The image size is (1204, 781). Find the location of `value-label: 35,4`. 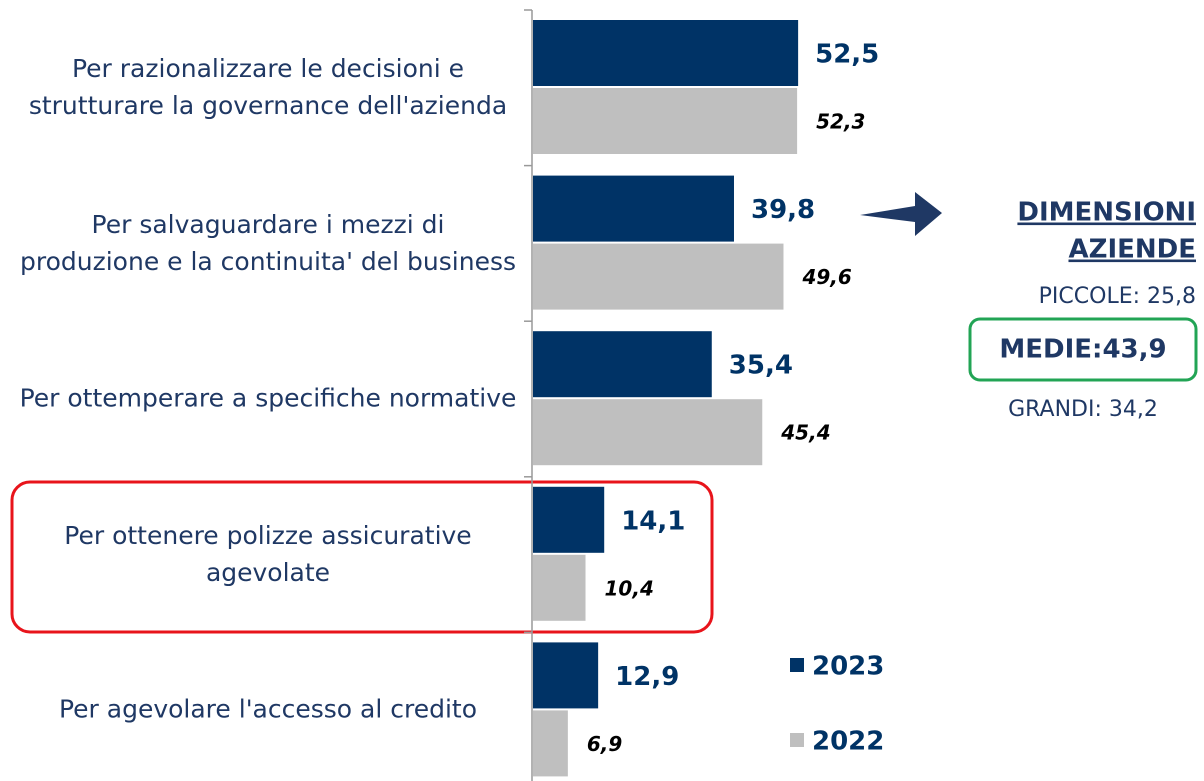

value-label: 35,4 is located at coordinates (761, 366).